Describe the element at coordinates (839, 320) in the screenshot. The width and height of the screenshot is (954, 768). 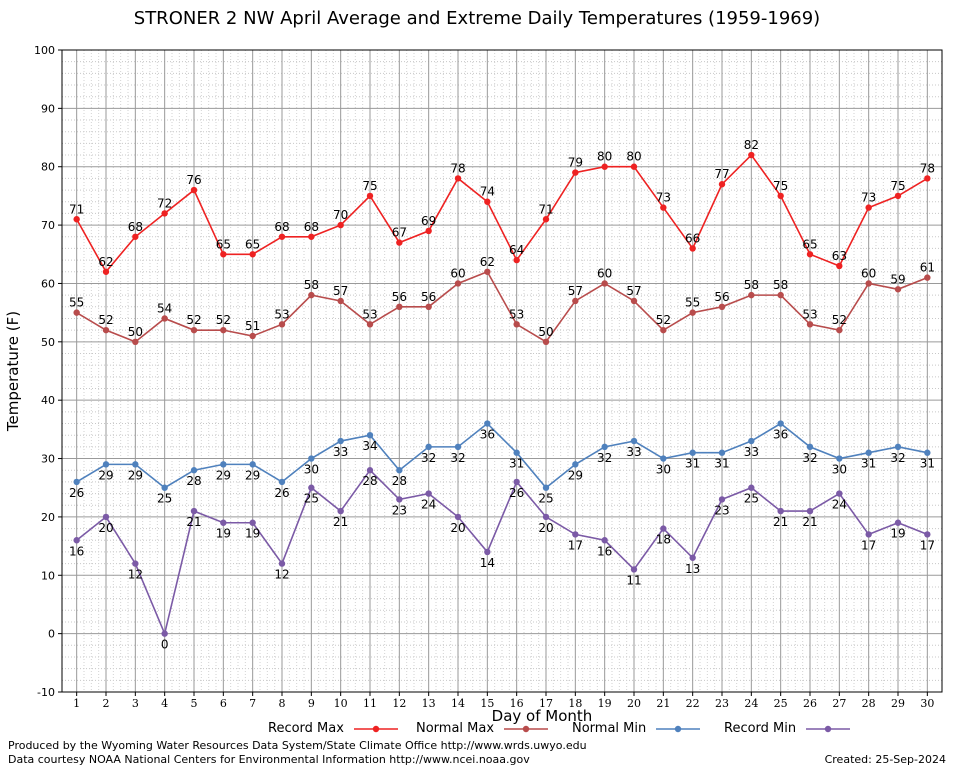
I see `data-label: 52` at that location.